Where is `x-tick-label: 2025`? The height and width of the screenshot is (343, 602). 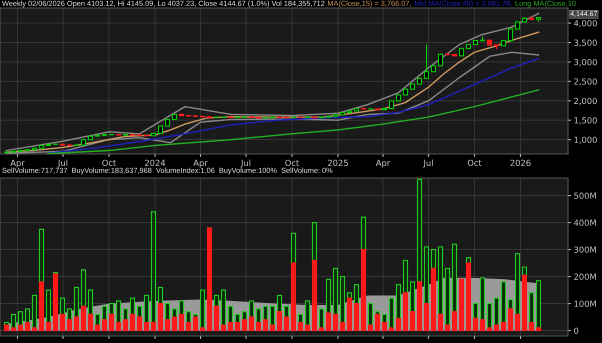 x-tick-label: 2025 is located at coordinates (338, 163).